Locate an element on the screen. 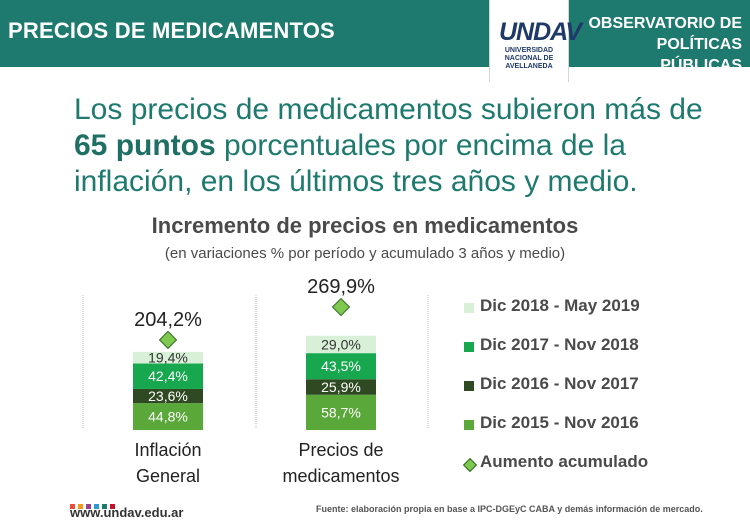 Image resolution: width=750 pixels, height=526 pixels. logo-mark: UNDAV is located at coordinates (540, 32).